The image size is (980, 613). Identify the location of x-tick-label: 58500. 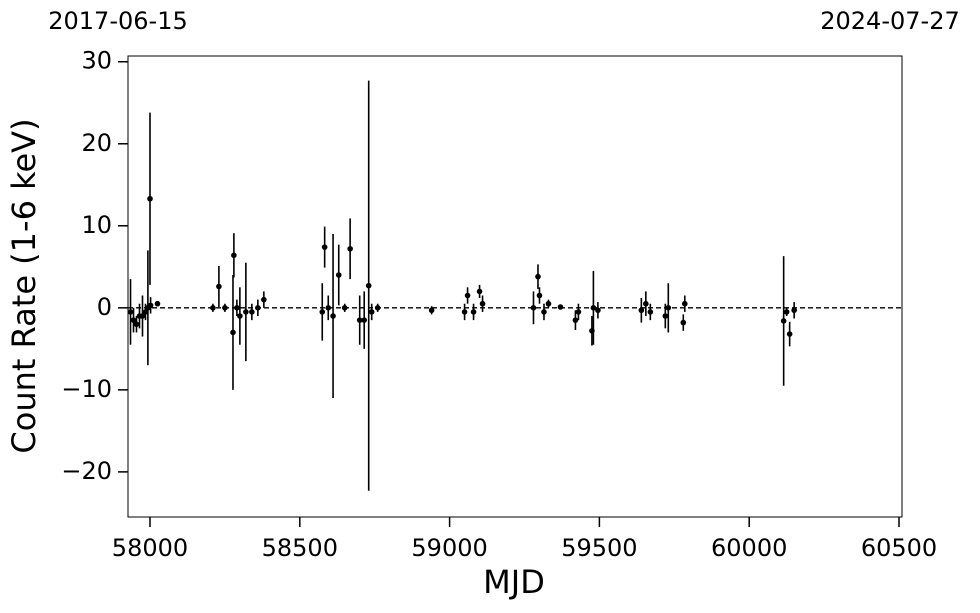
(300, 548).